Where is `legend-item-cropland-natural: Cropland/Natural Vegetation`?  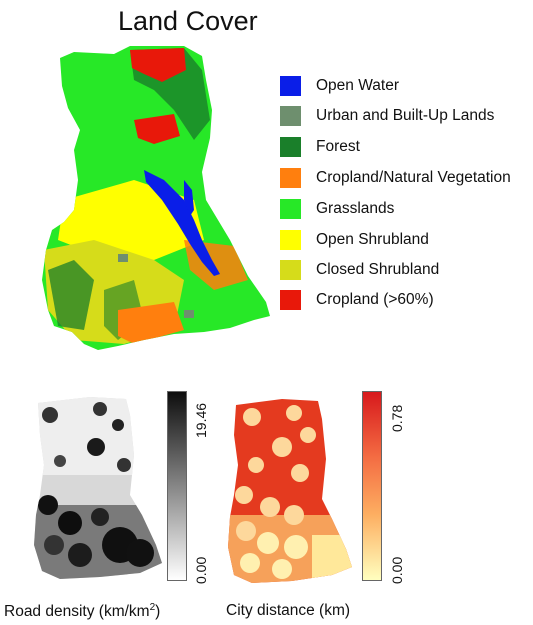
legend-item-cropland-natural: Cropland/Natural Vegetation is located at coordinates (405, 179).